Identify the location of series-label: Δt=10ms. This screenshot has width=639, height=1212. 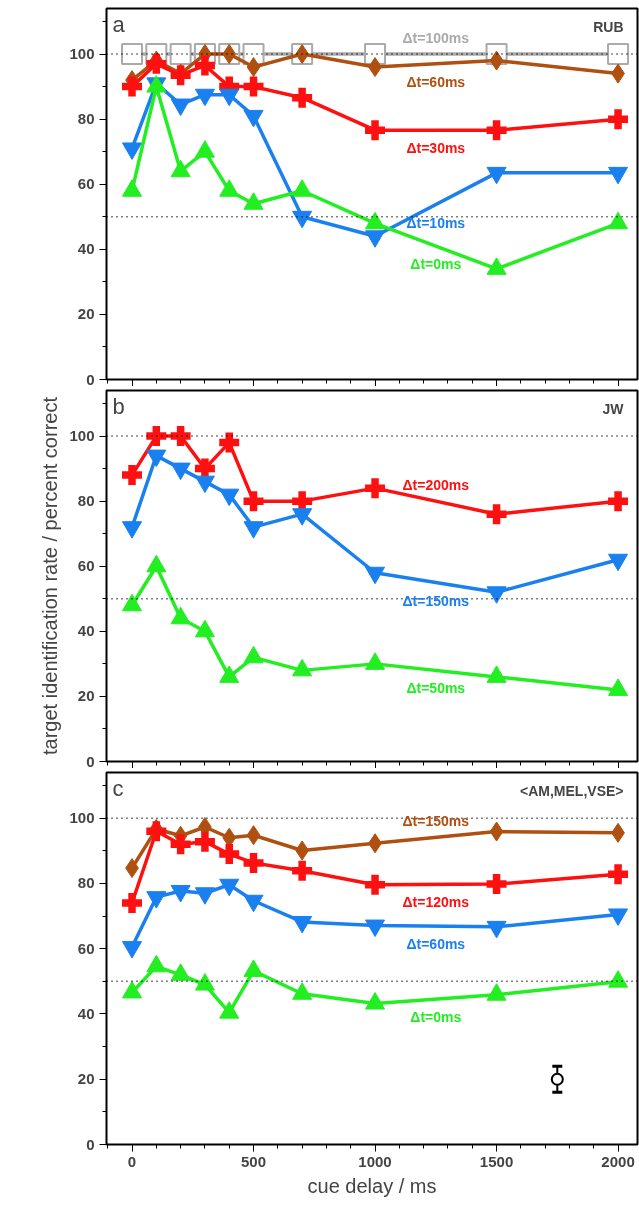
(436, 222).